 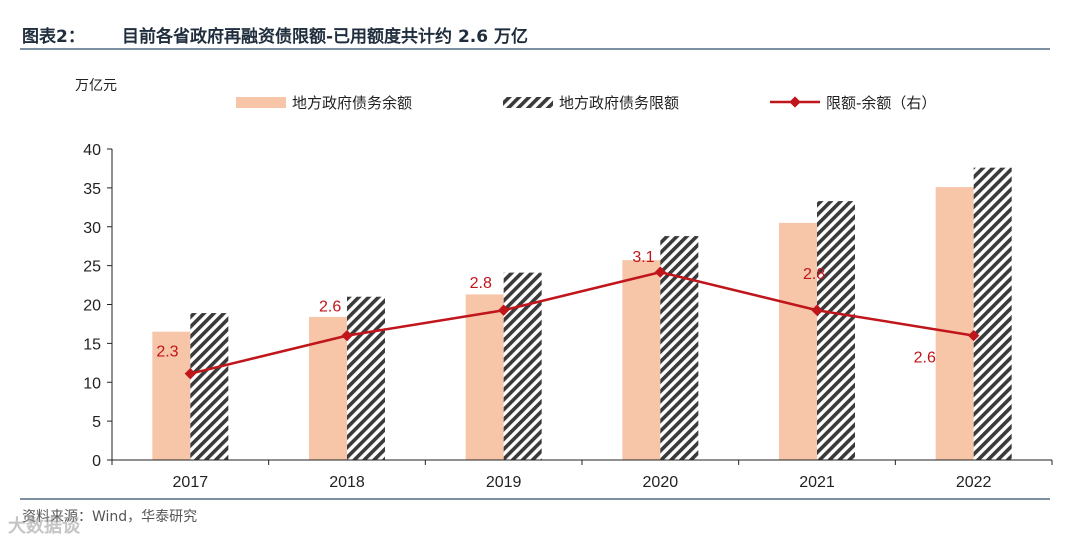 I want to click on x-tick-label: 2017, so click(x=191, y=482).